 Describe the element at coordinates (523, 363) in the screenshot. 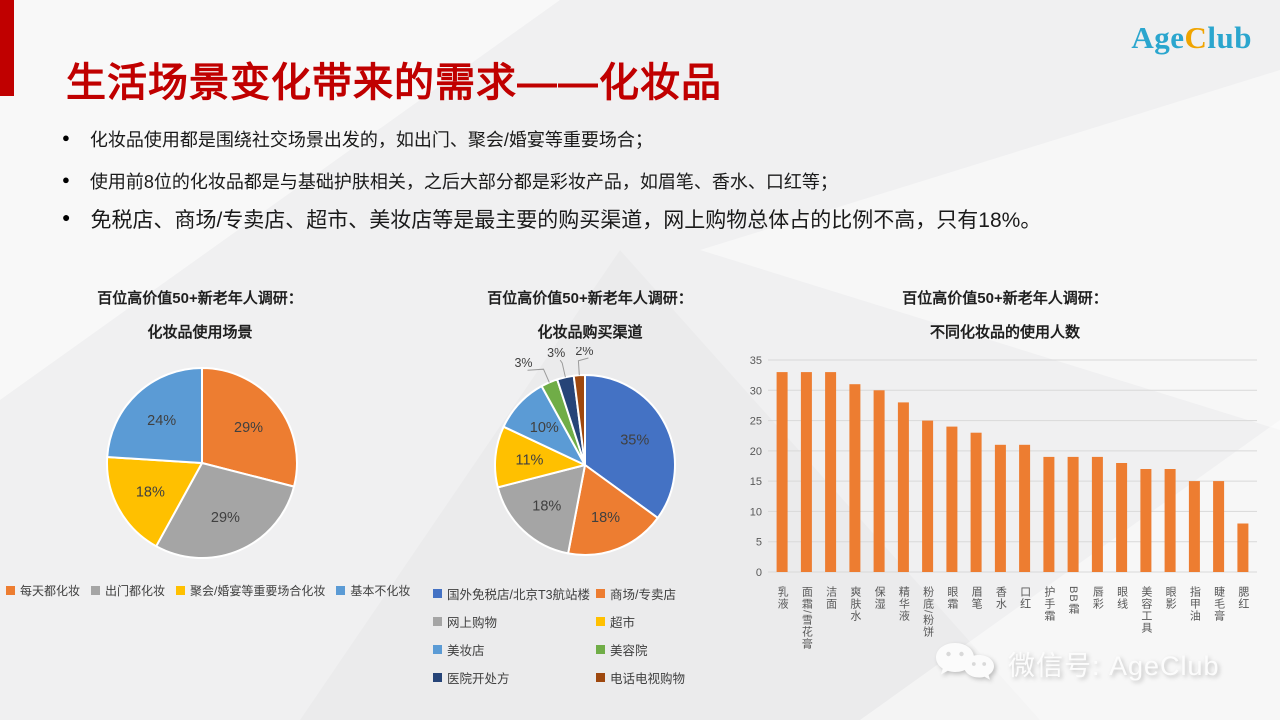

I see `pie-data-label: 3%` at that location.